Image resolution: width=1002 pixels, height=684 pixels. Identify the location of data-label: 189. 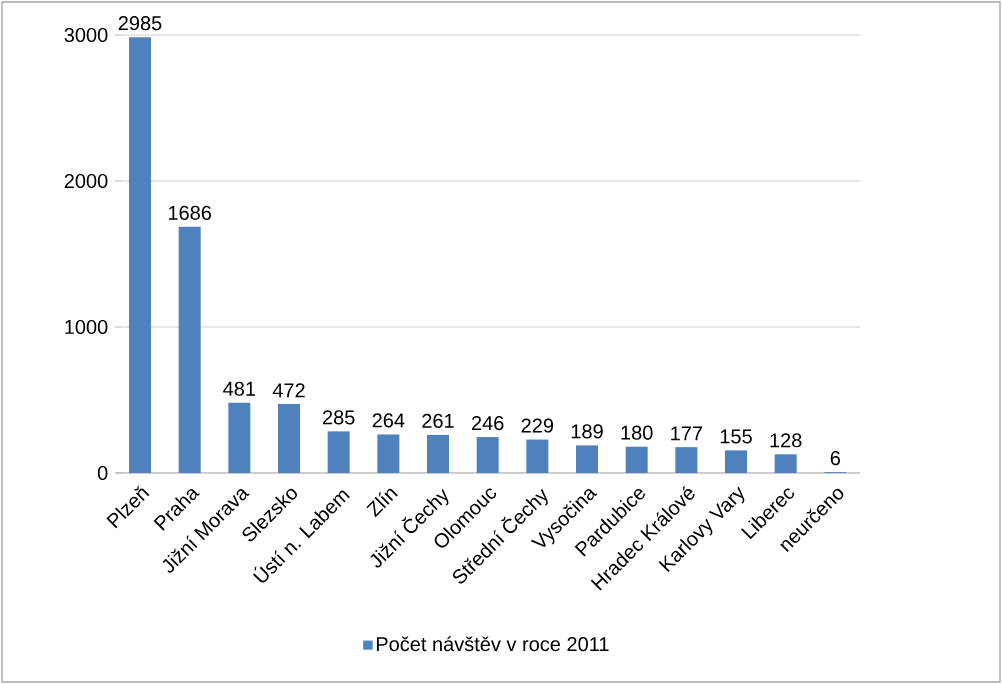
(587, 431).